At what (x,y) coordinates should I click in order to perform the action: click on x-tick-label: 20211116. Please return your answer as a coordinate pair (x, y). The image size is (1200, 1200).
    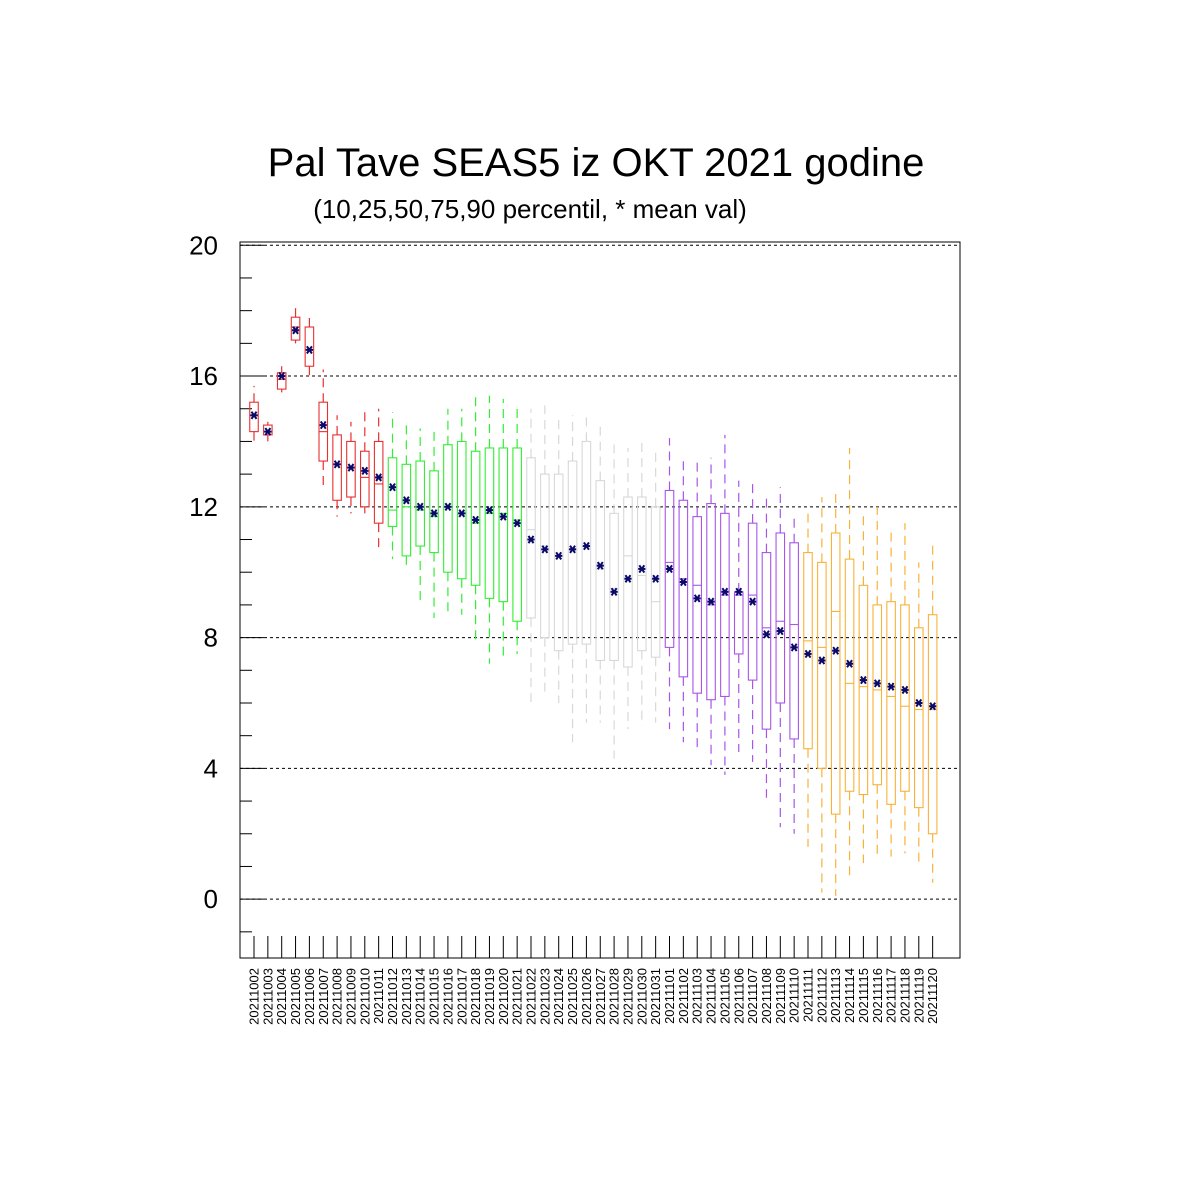
    Looking at the image, I should click on (877, 995).